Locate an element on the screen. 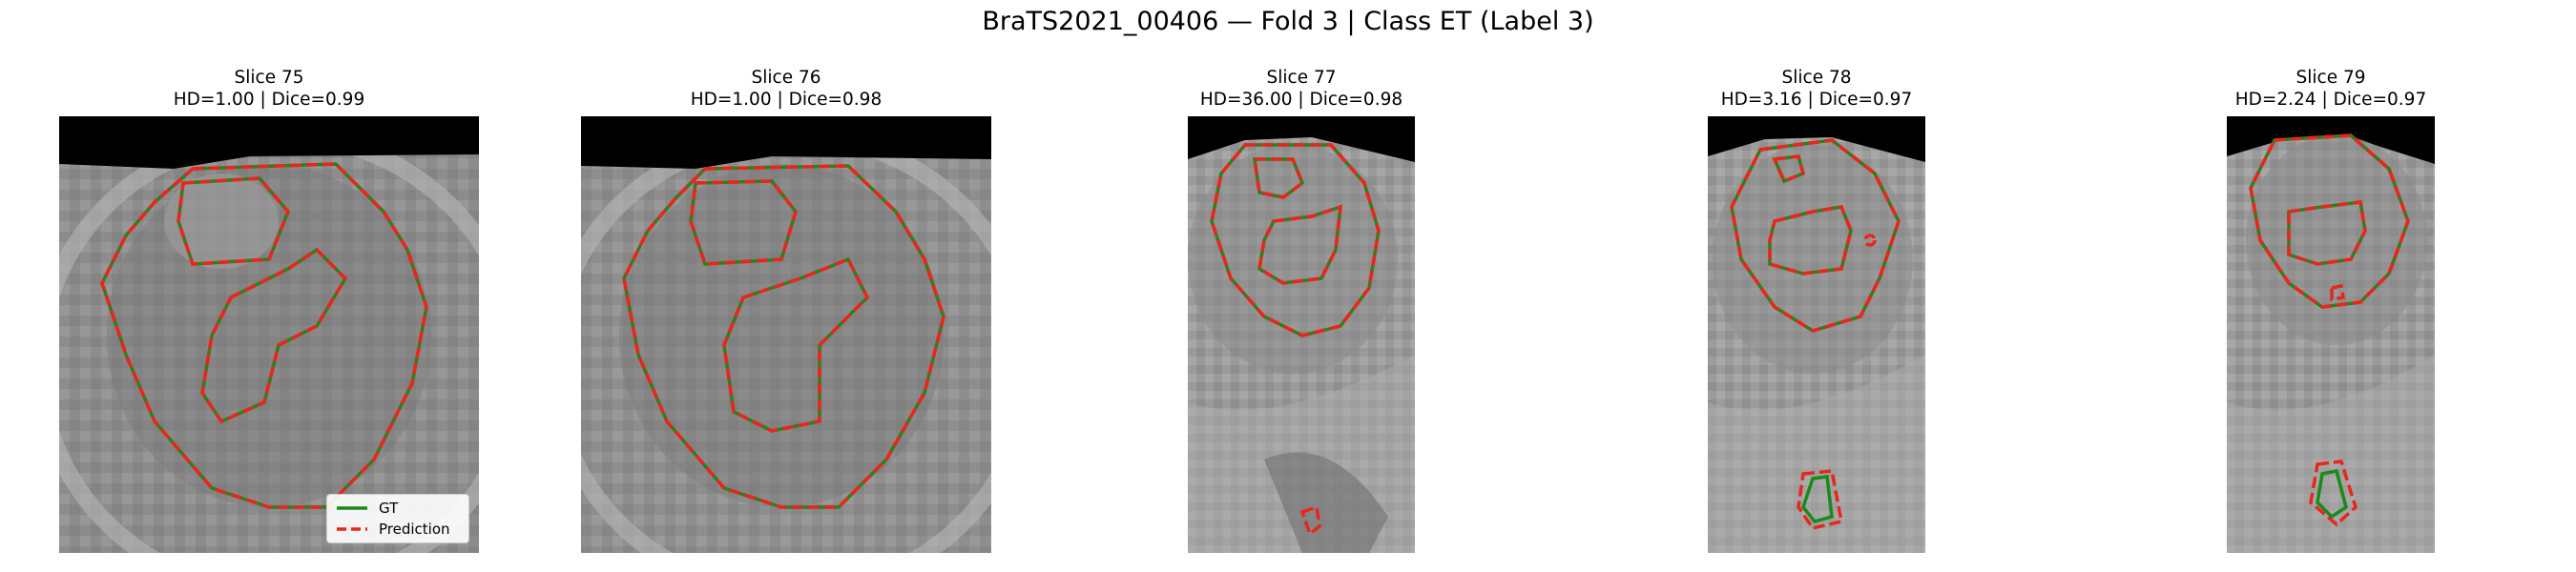 The width and height of the screenshot is (2576, 572). panel-slice-79: Slice 79 HD=2.24 | Dice=0.97 is located at coordinates (2331, 286).